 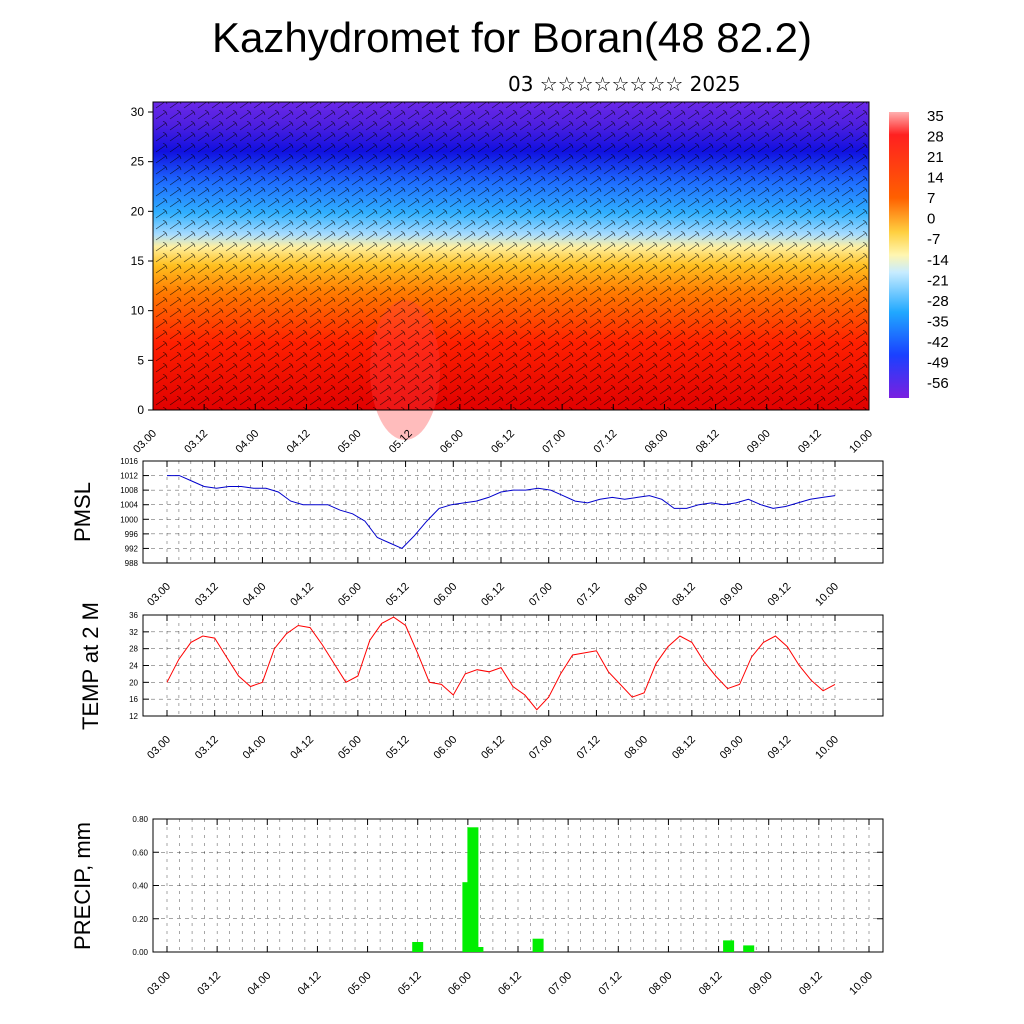 I want to click on colorbar: 35 28 21 14 7 0 -7 -14 -21 -28 -35 -42 -49 -56, so click(x=919, y=253).